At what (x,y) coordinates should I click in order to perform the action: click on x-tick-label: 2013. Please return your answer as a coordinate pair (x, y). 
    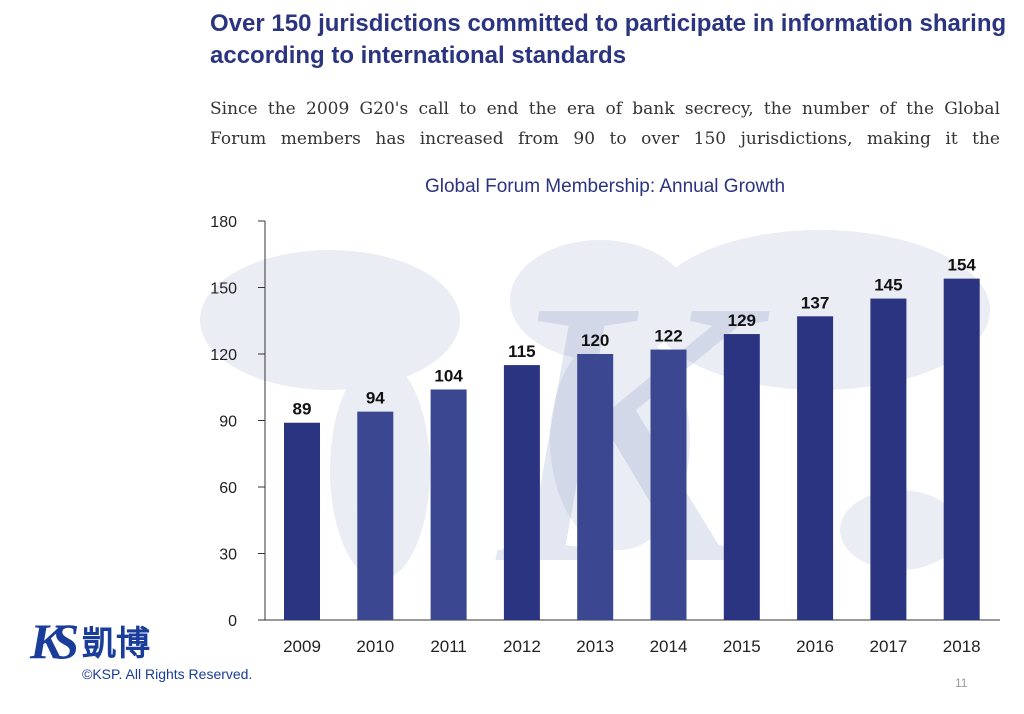
    Looking at the image, I should click on (595, 646).